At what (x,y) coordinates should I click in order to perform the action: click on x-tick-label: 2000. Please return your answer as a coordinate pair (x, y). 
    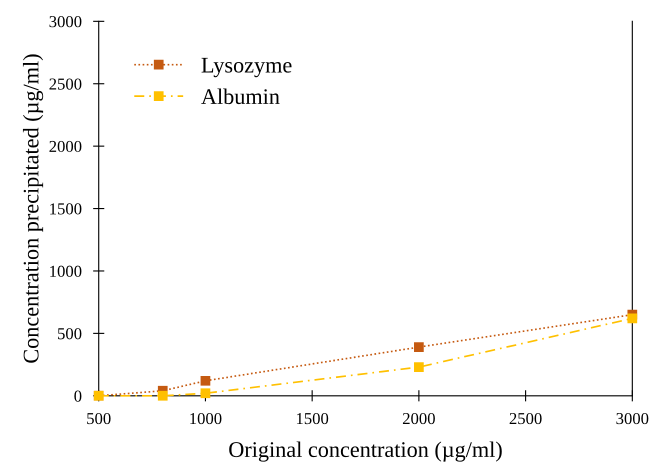
    Looking at the image, I should click on (418, 418).